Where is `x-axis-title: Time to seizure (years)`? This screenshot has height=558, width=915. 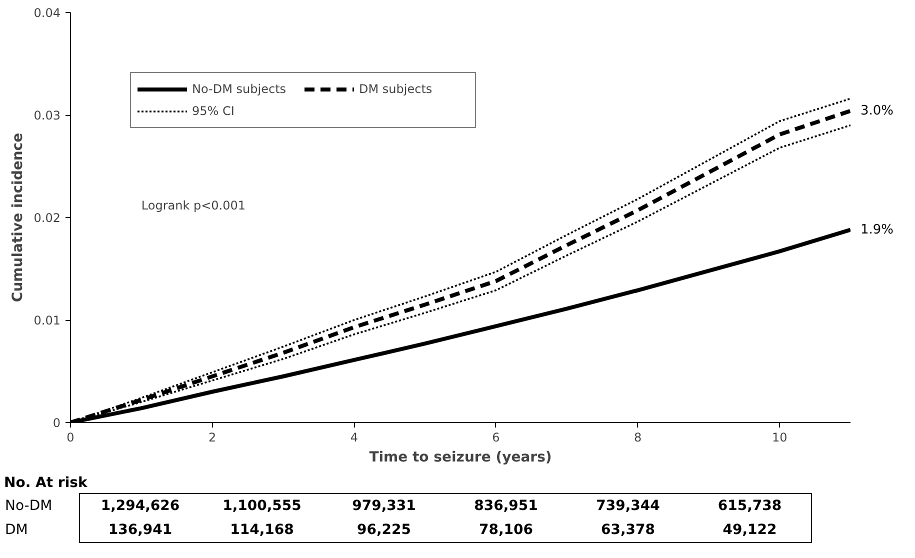
x-axis-title: Time to seizure (years) is located at coordinates (460, 458).